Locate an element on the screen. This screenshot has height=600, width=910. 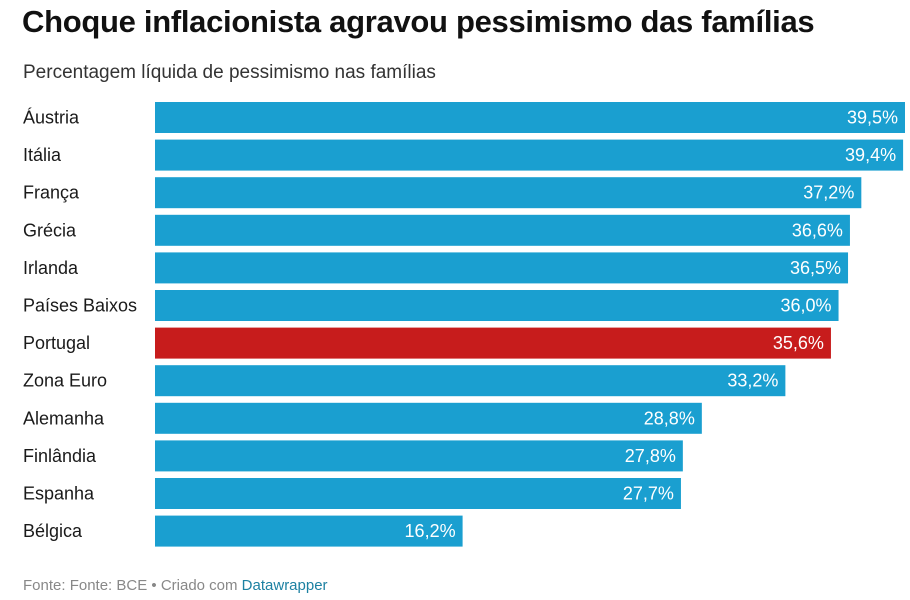
value-label-zona-euro: 33,2% is located at coordinates (752, 381).